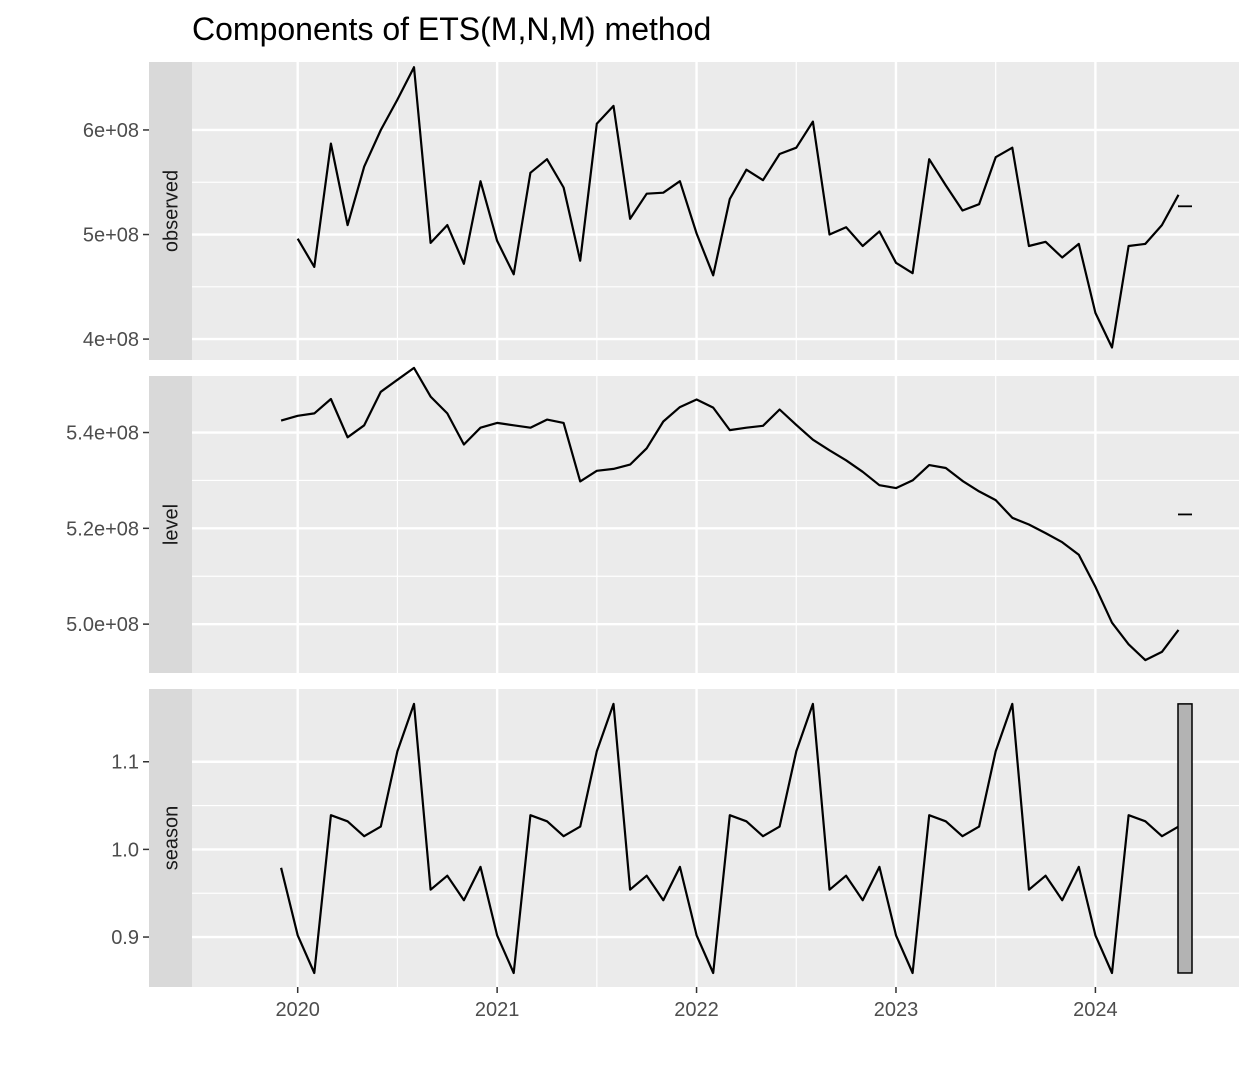  Describe the element at coordinates (125, 938) in the screenshot. I see `y-tick-label: 0.9` at that location.